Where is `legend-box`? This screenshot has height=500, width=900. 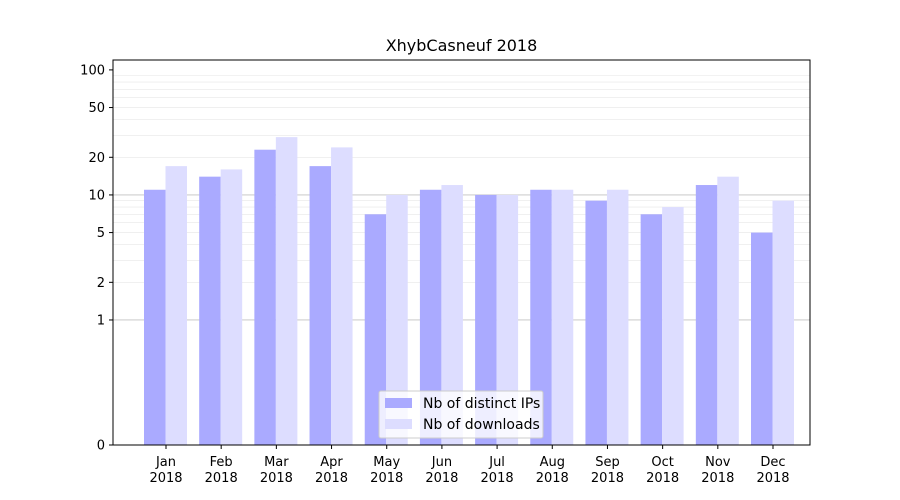 legend-box is located at coordinates (461, 414).